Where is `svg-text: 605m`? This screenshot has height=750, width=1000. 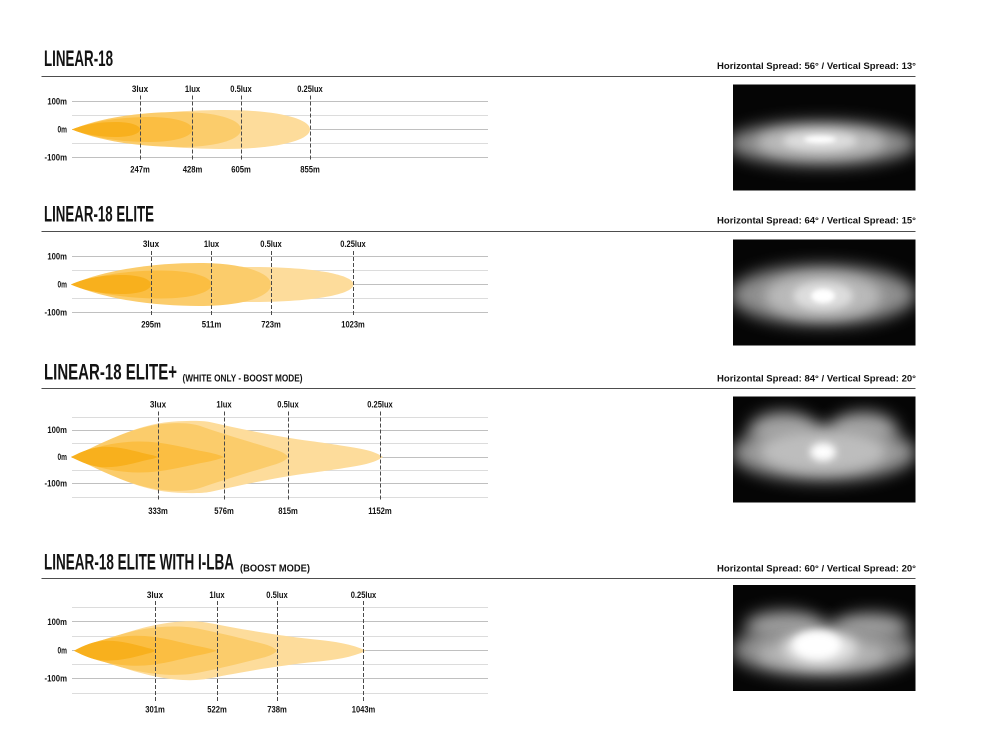 svg-text: 605m is located at coordinates (241, 169).